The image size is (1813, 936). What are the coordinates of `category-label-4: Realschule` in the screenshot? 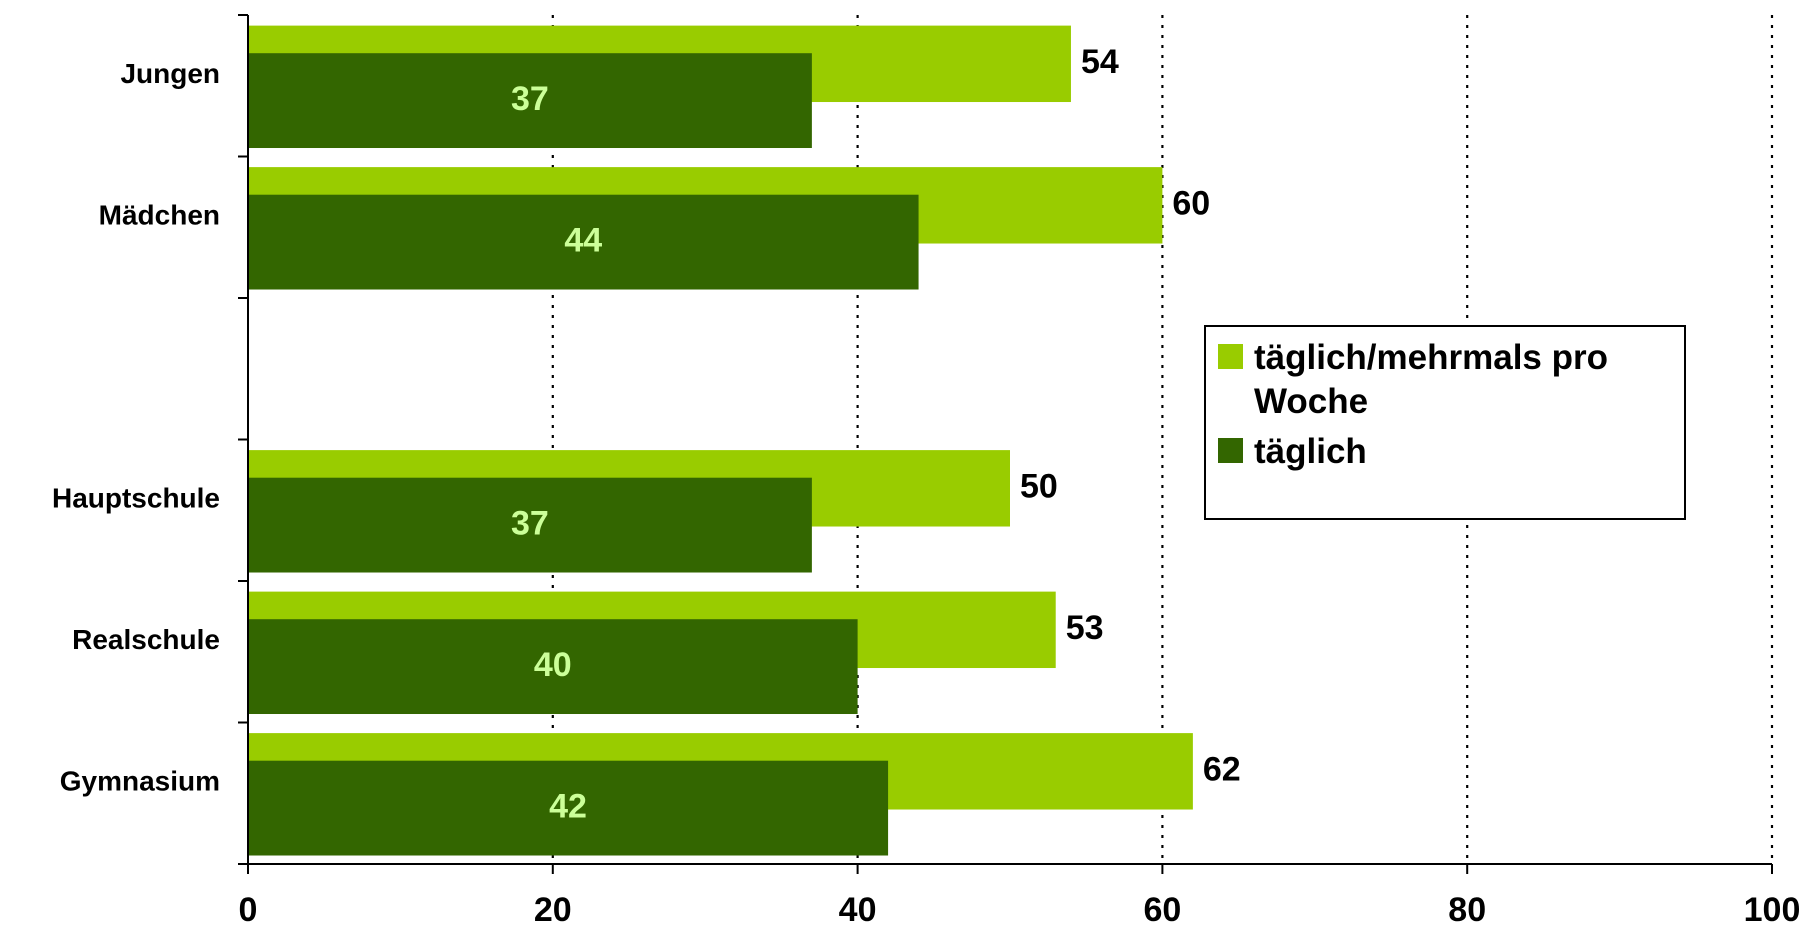 It's located at (146, 639).